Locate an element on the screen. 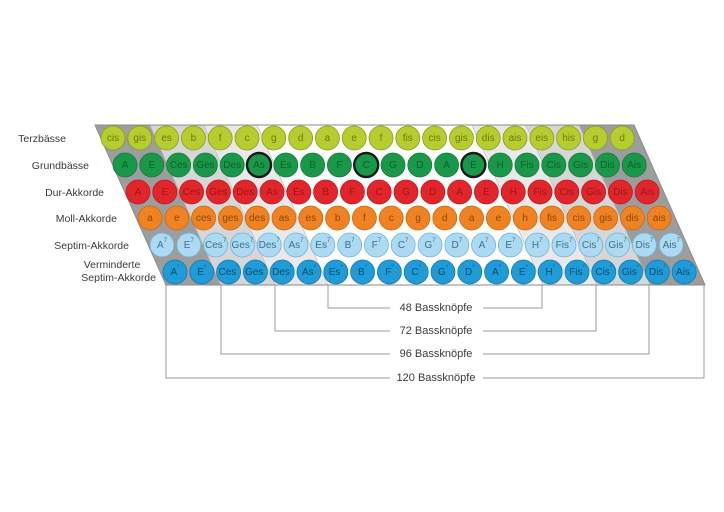 This screenshot has height=512, width=724. bass-button: Cis° is located at coordinates (604, 272).